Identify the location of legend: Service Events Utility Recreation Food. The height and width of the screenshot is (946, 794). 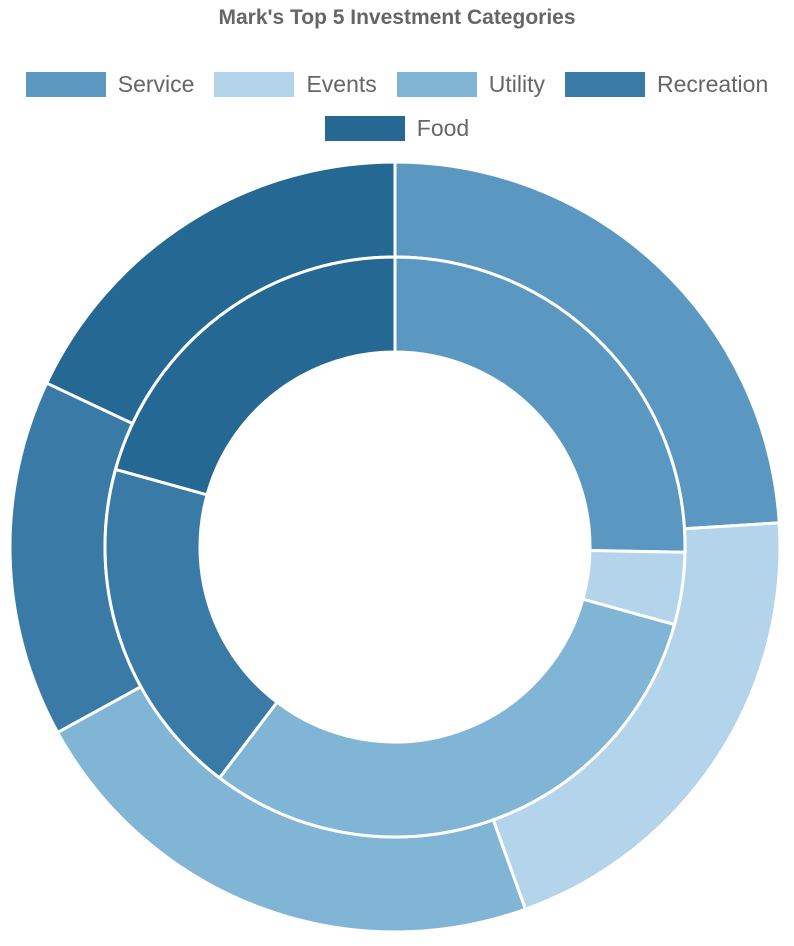
(397, 110).